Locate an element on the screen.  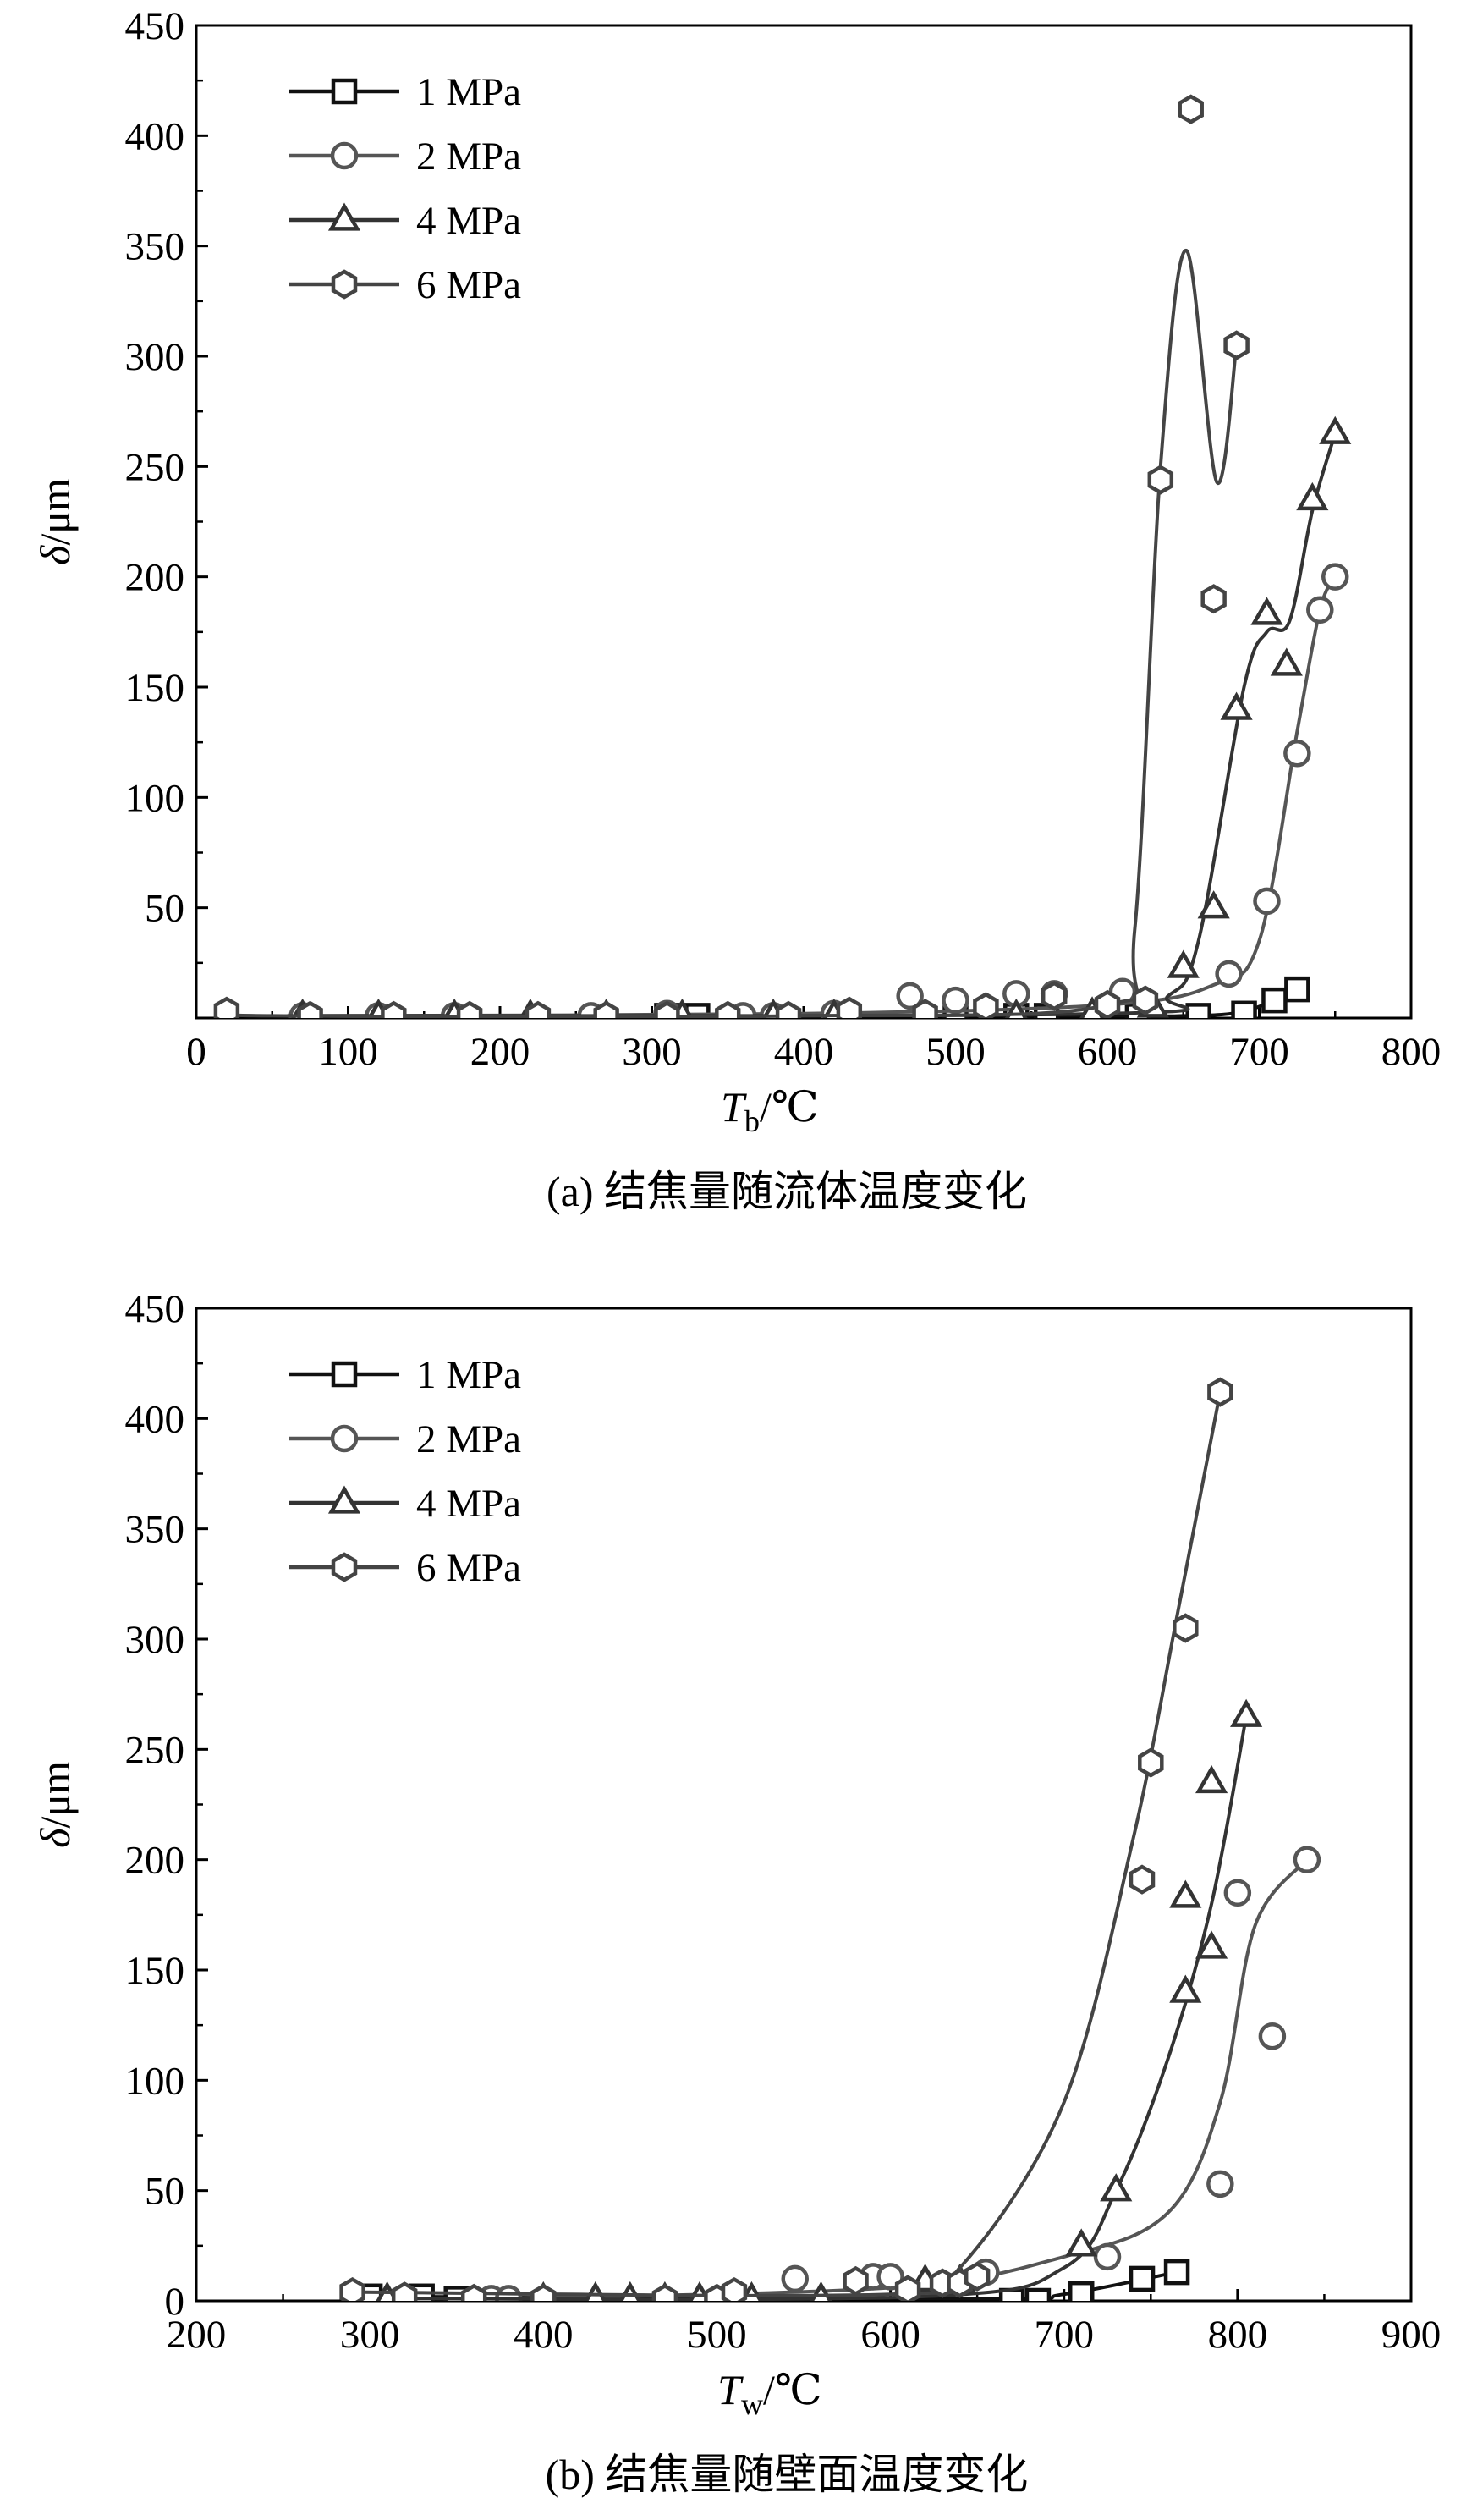
series-2-mpa is located at coordinates (899, 2073).